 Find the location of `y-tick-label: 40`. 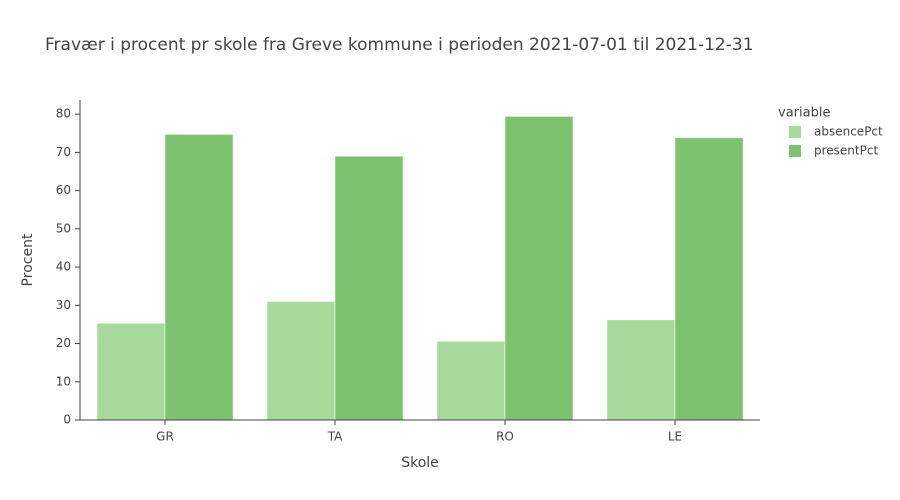

y-tick-label: 40 is located at coordinates (63, 267).